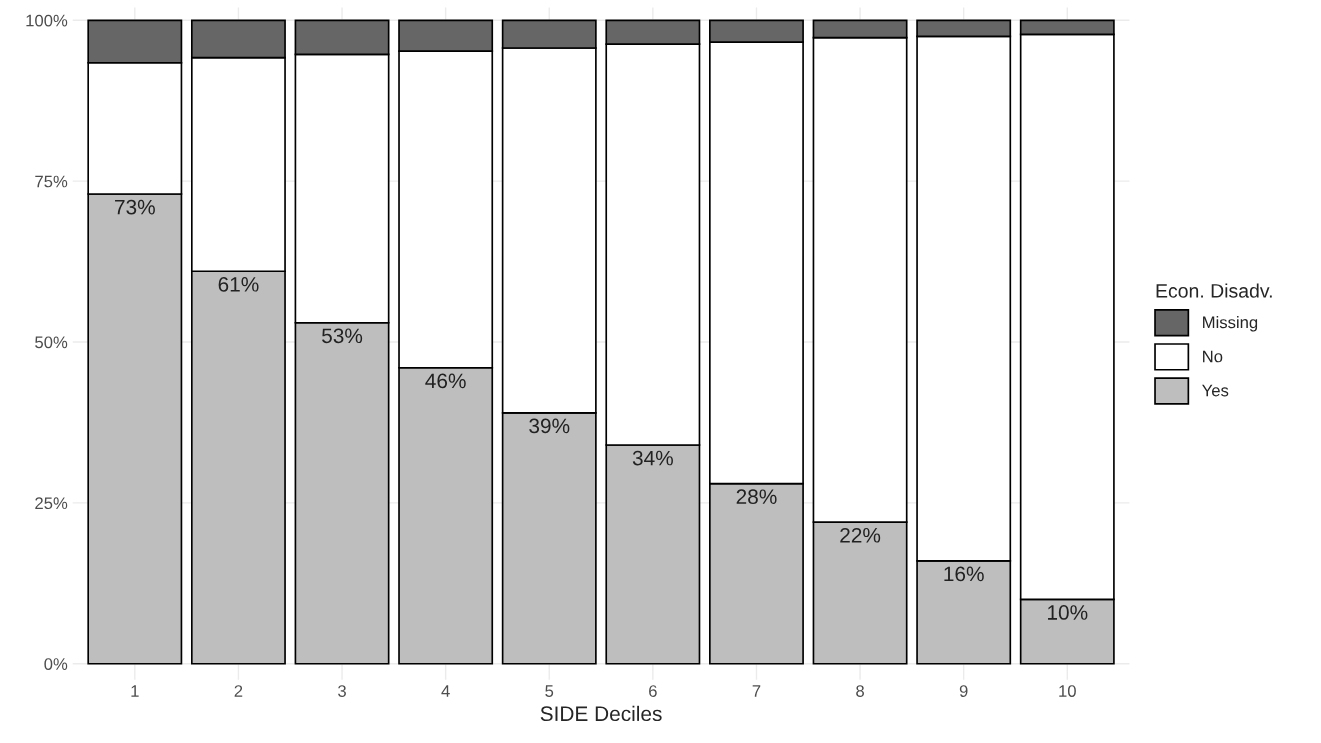 The image size is (1321, 743). I want to click on legend-label: No, so click(1213, 356).